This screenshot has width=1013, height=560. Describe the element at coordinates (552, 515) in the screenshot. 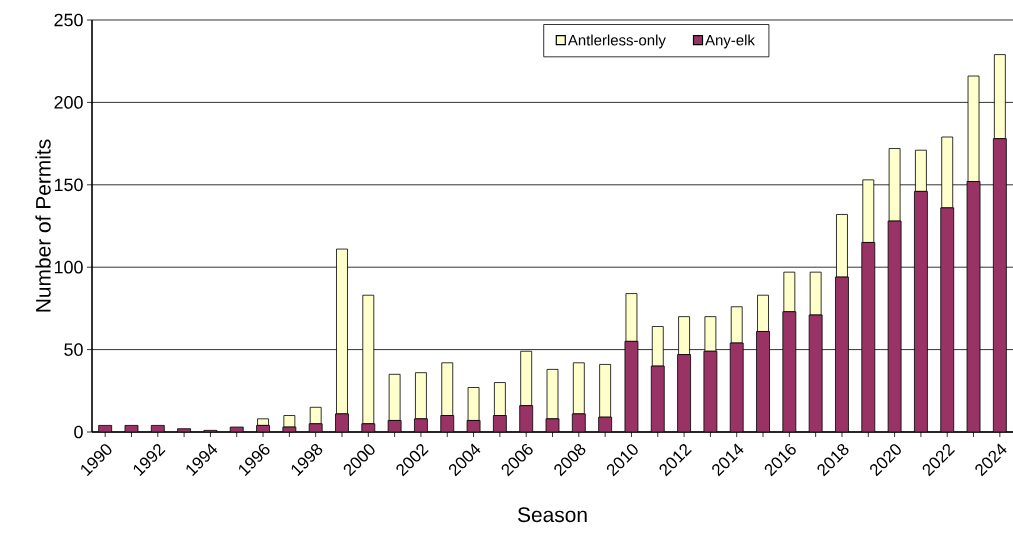

I see `x-axis-title: Season` at that location.